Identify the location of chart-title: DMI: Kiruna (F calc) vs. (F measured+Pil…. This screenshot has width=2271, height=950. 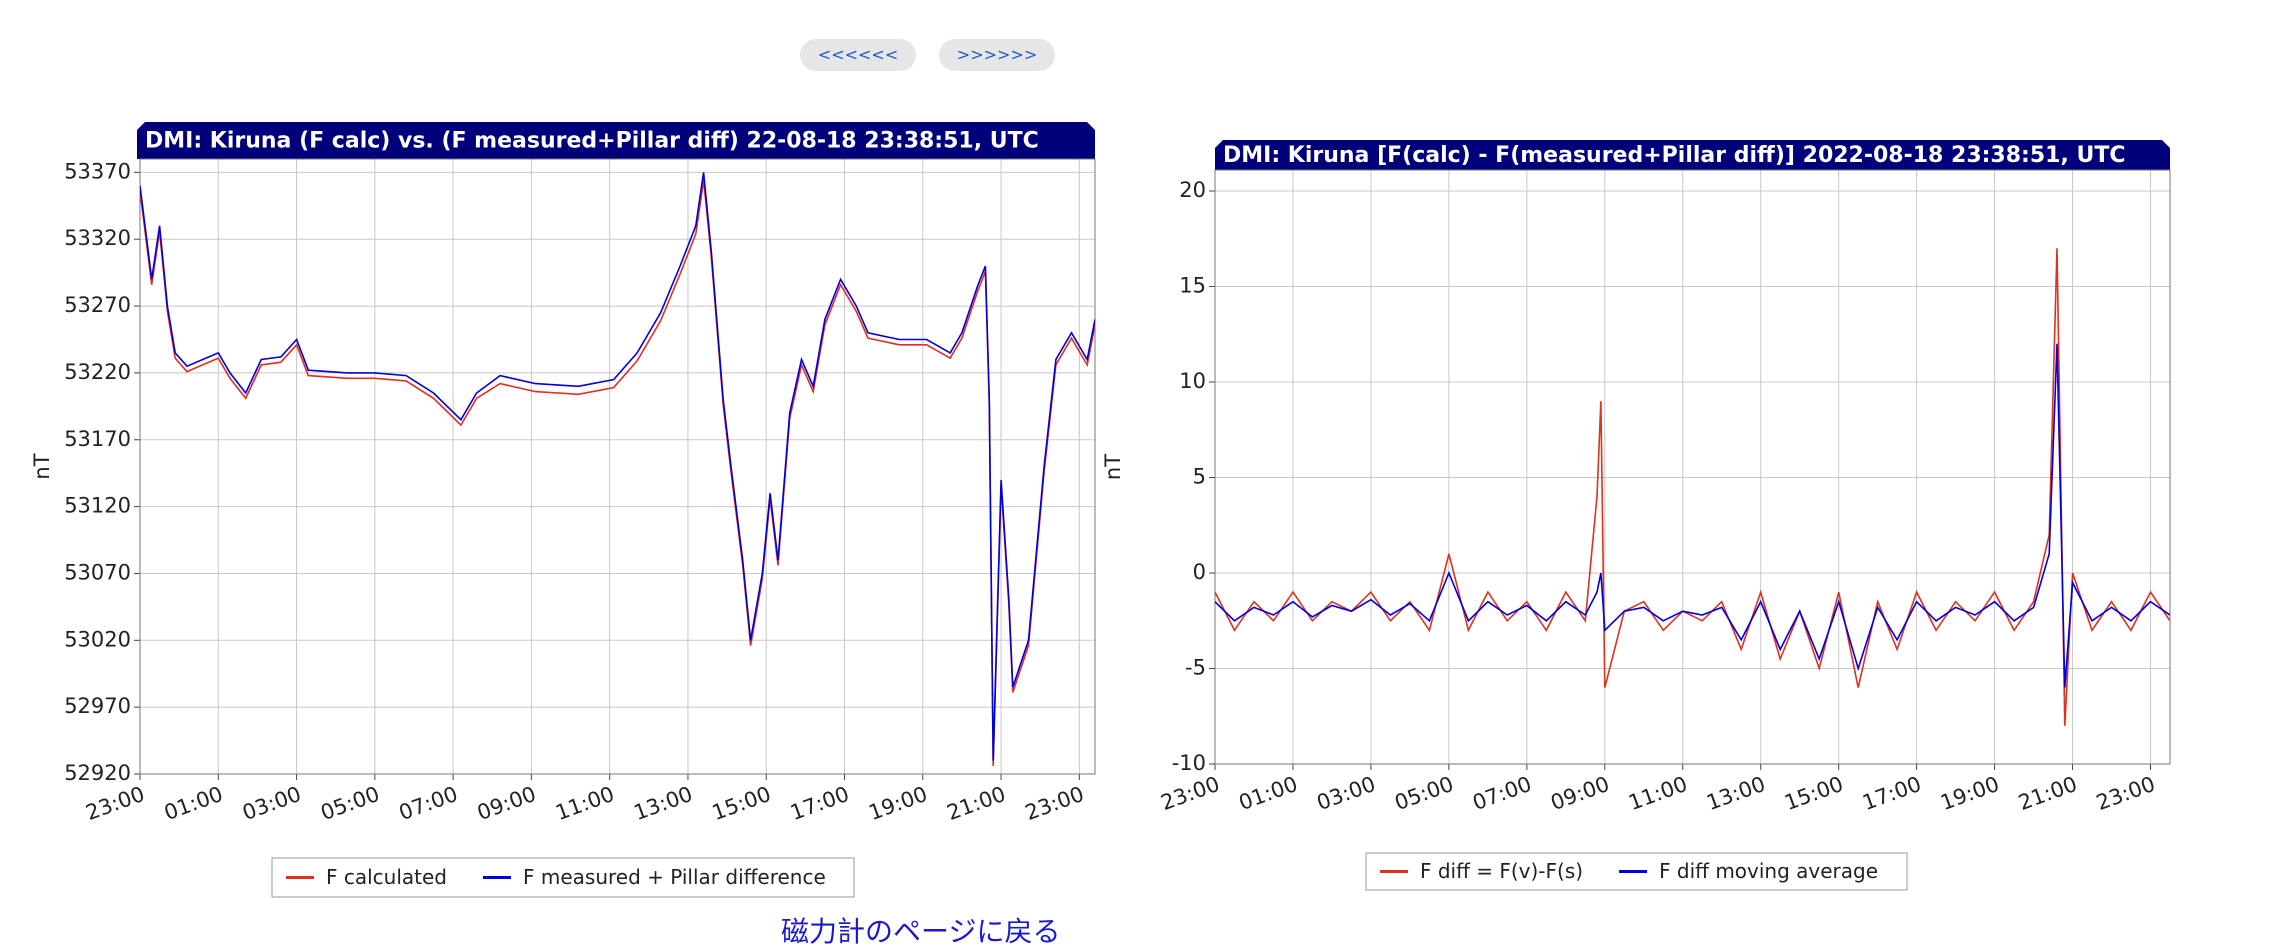
(592, 141).